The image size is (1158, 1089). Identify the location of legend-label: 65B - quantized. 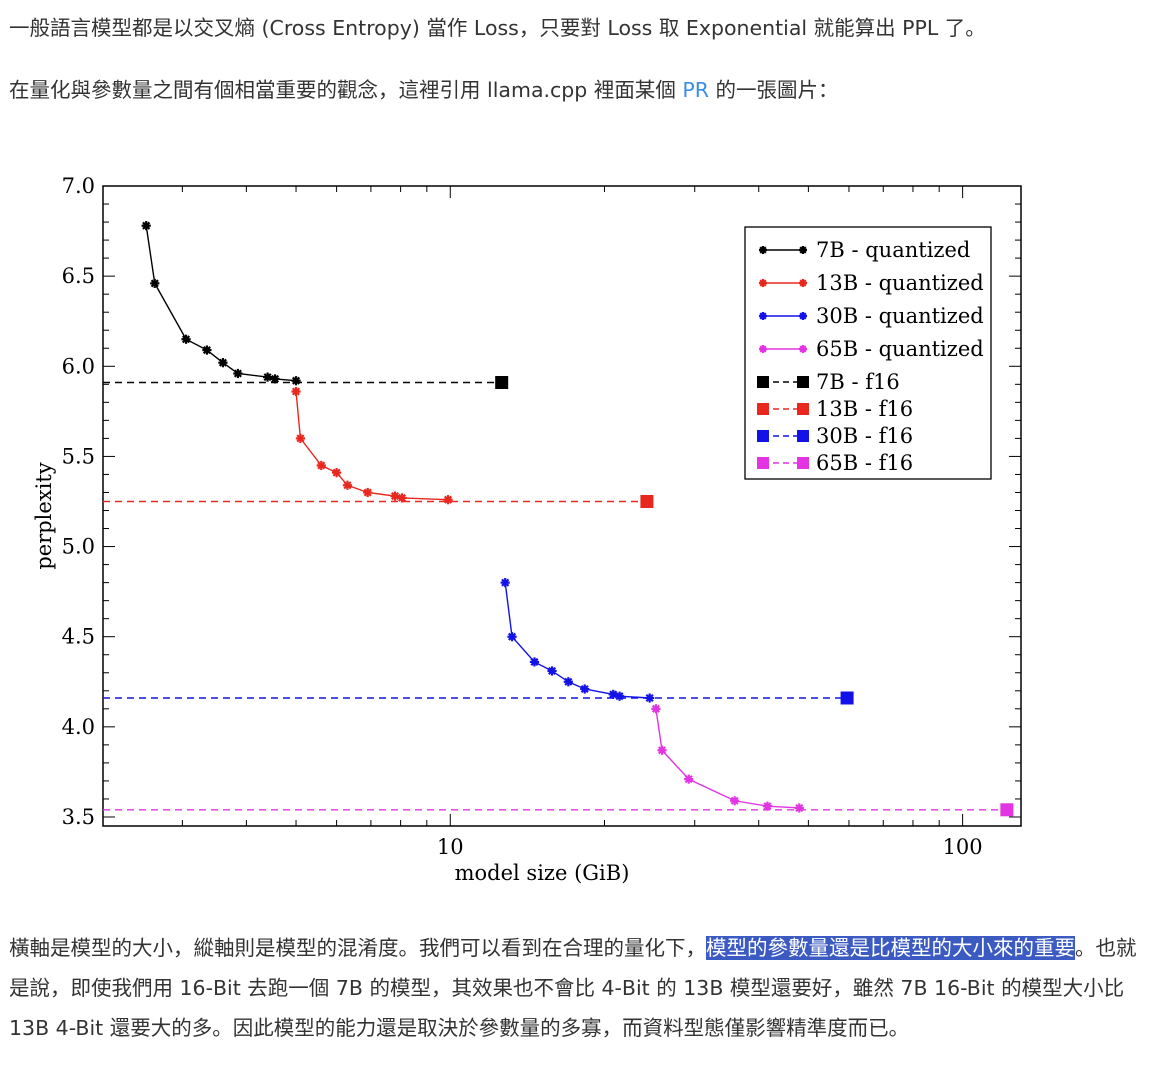
(900, 349).